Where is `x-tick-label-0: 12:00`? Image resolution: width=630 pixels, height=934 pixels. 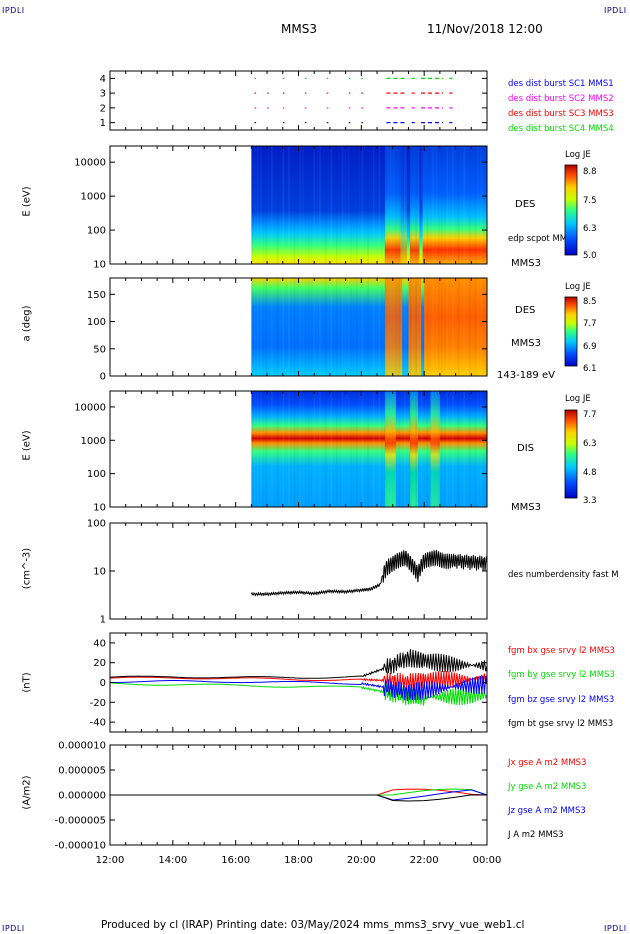 x-tick-label-0: 12:00 is located at coordinates (110, 860).